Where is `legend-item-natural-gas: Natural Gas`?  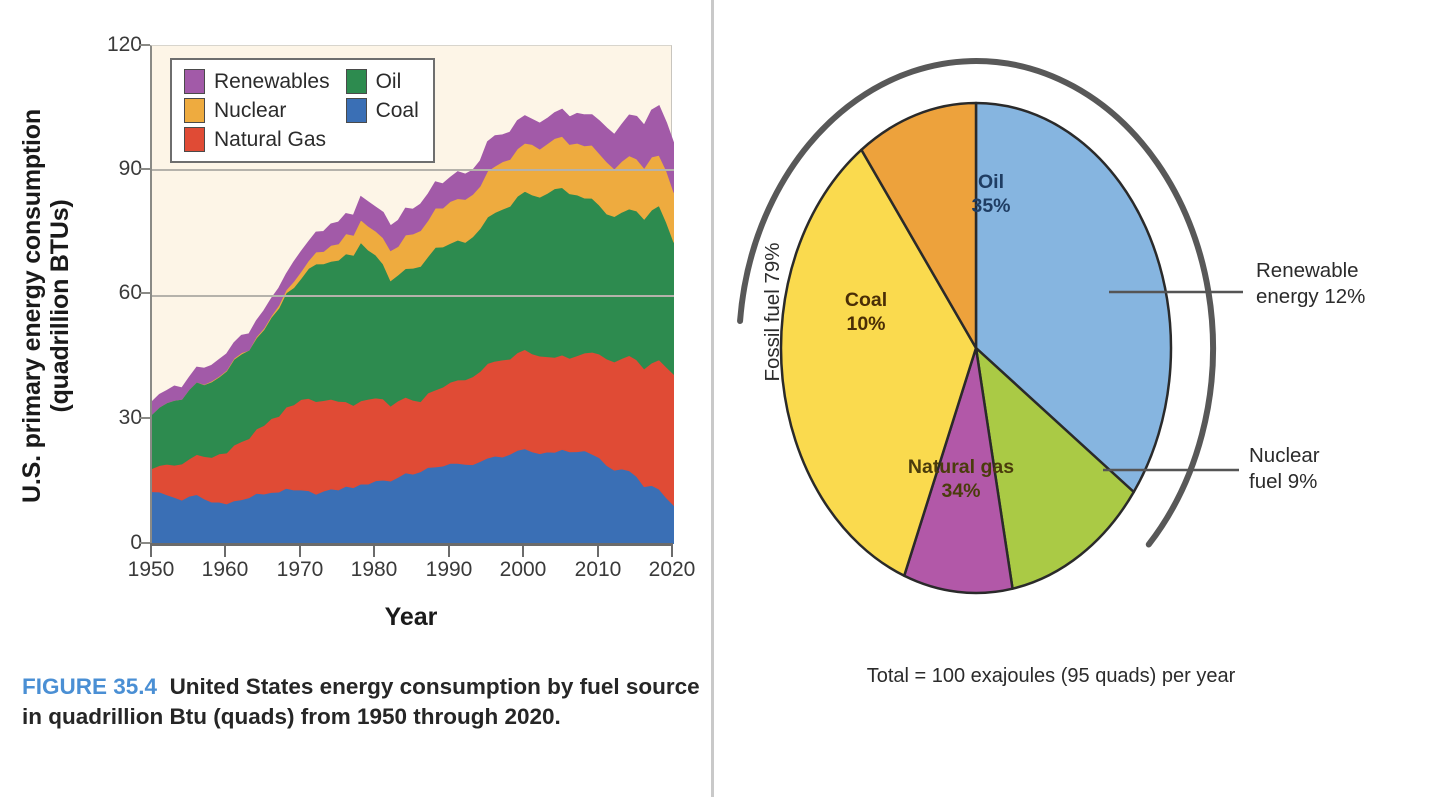 legend-item-natural-gas: Natural Gas is located at coordinates (257, 139).